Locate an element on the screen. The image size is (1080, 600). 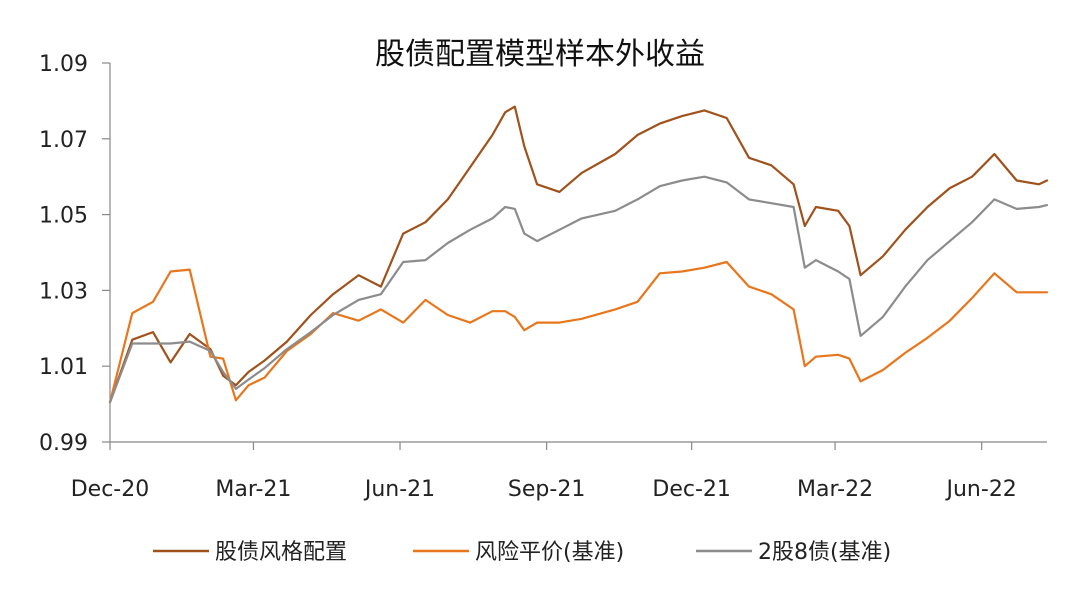
x-tick-label: Sep-21 is located at coordinates (546, 489).